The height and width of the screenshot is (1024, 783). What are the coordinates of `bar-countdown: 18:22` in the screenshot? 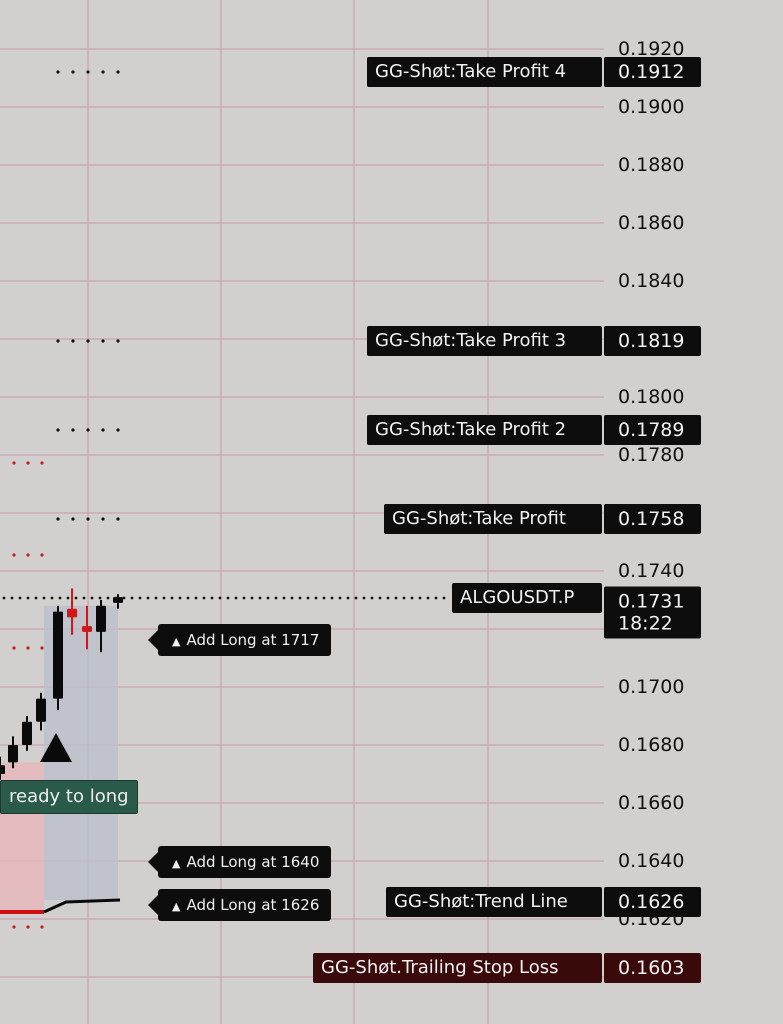 It's located at (645, 623).